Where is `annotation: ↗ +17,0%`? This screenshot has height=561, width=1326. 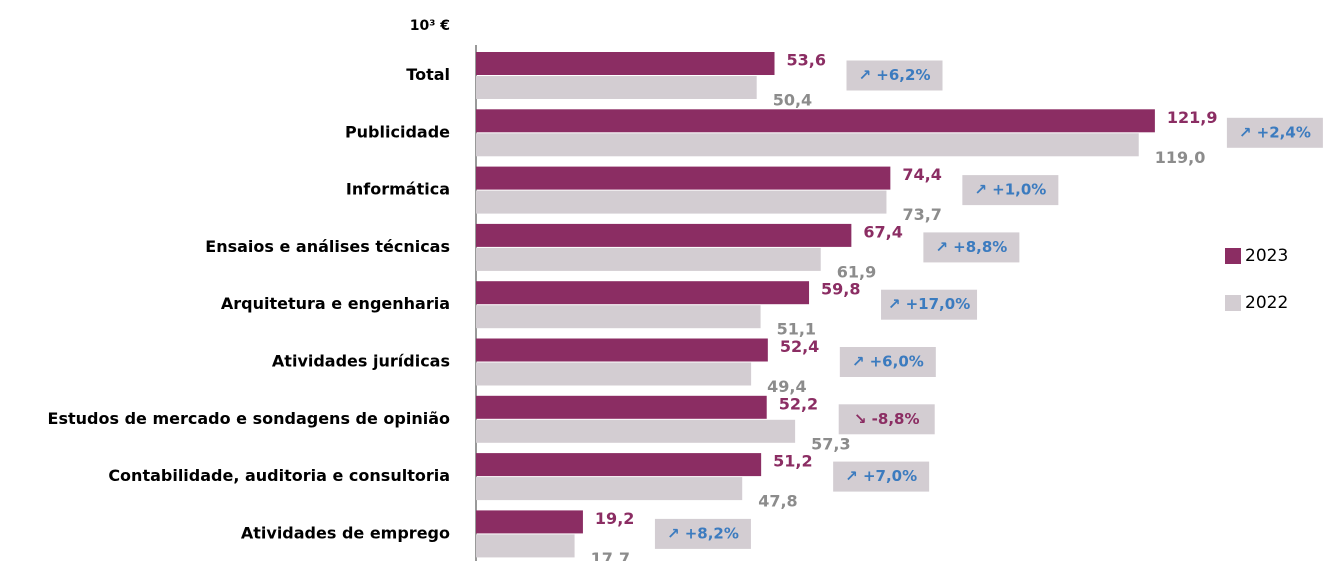
annotation: ↗ +17,0% is located at coordinates (929, 304).